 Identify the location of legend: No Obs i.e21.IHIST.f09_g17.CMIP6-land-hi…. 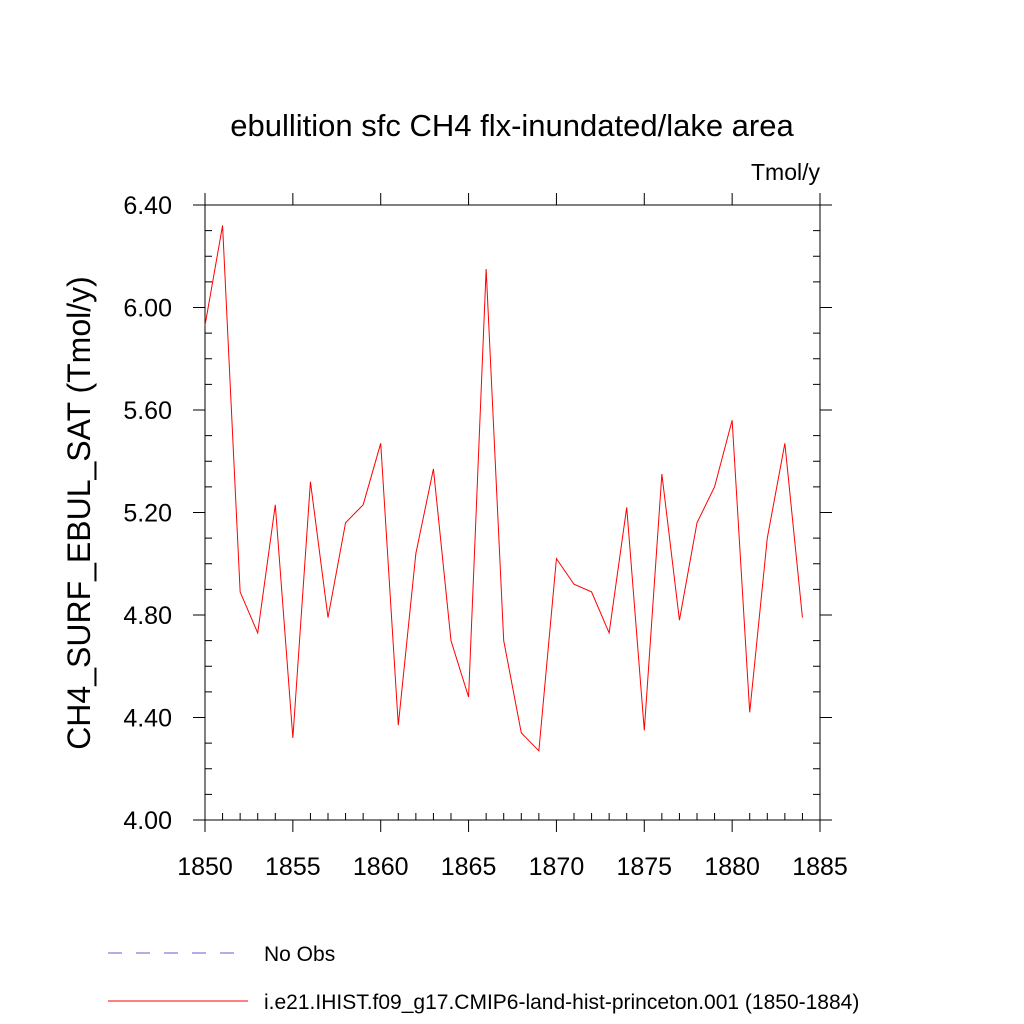
(483, 978).